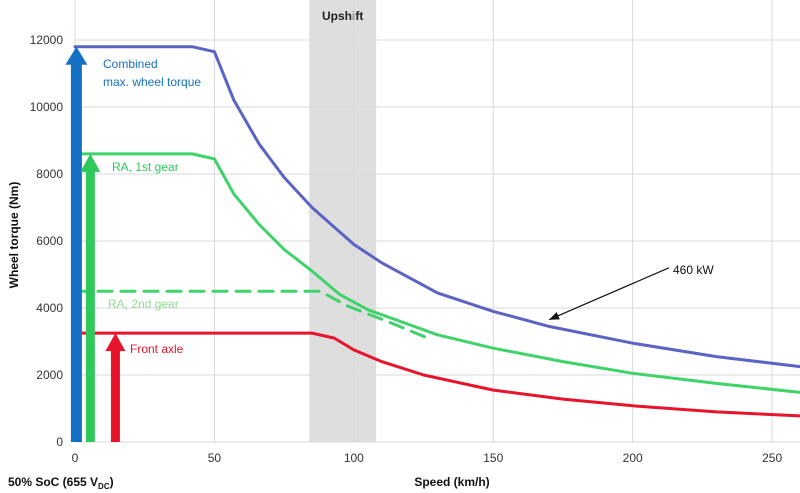  What do you see at coordinates (47, 107) in the screenshot?
I see `y-tick-label: 10000` at bounding box center [47, 107].